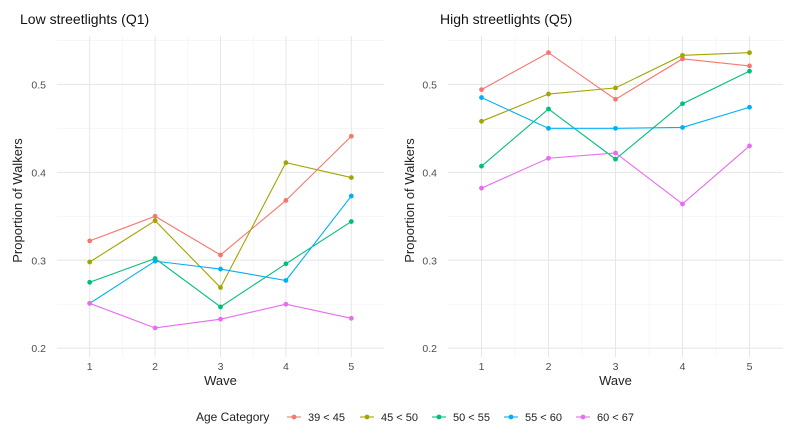 This screenshot has width=794, height=446. What do you see at coordinates (399, 418) in the screenshot?
I see `legend-label: 45 < 50` at bounding box center [399, 418].